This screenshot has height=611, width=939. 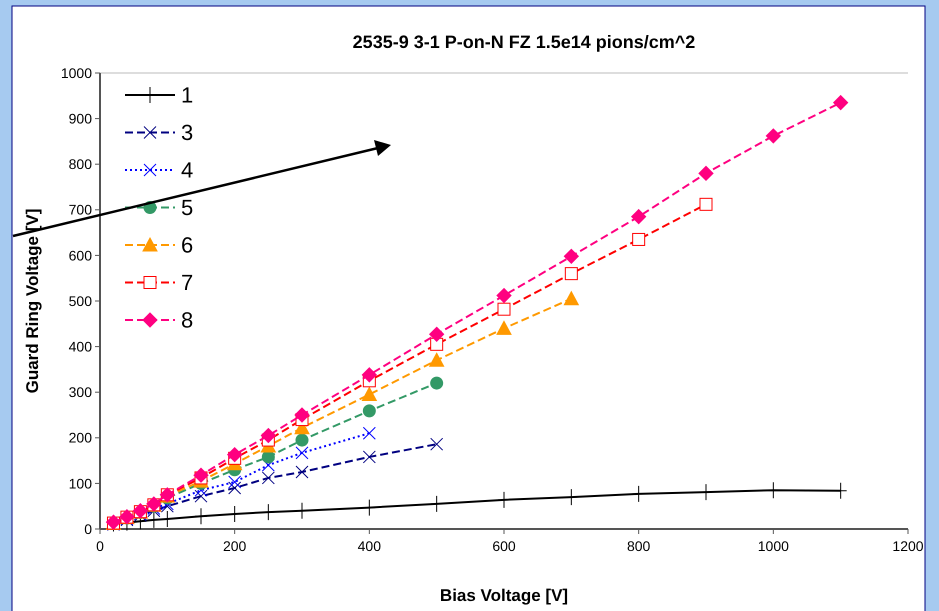 I want to click on y-tick-label: 800, so click(x=80, y=164).